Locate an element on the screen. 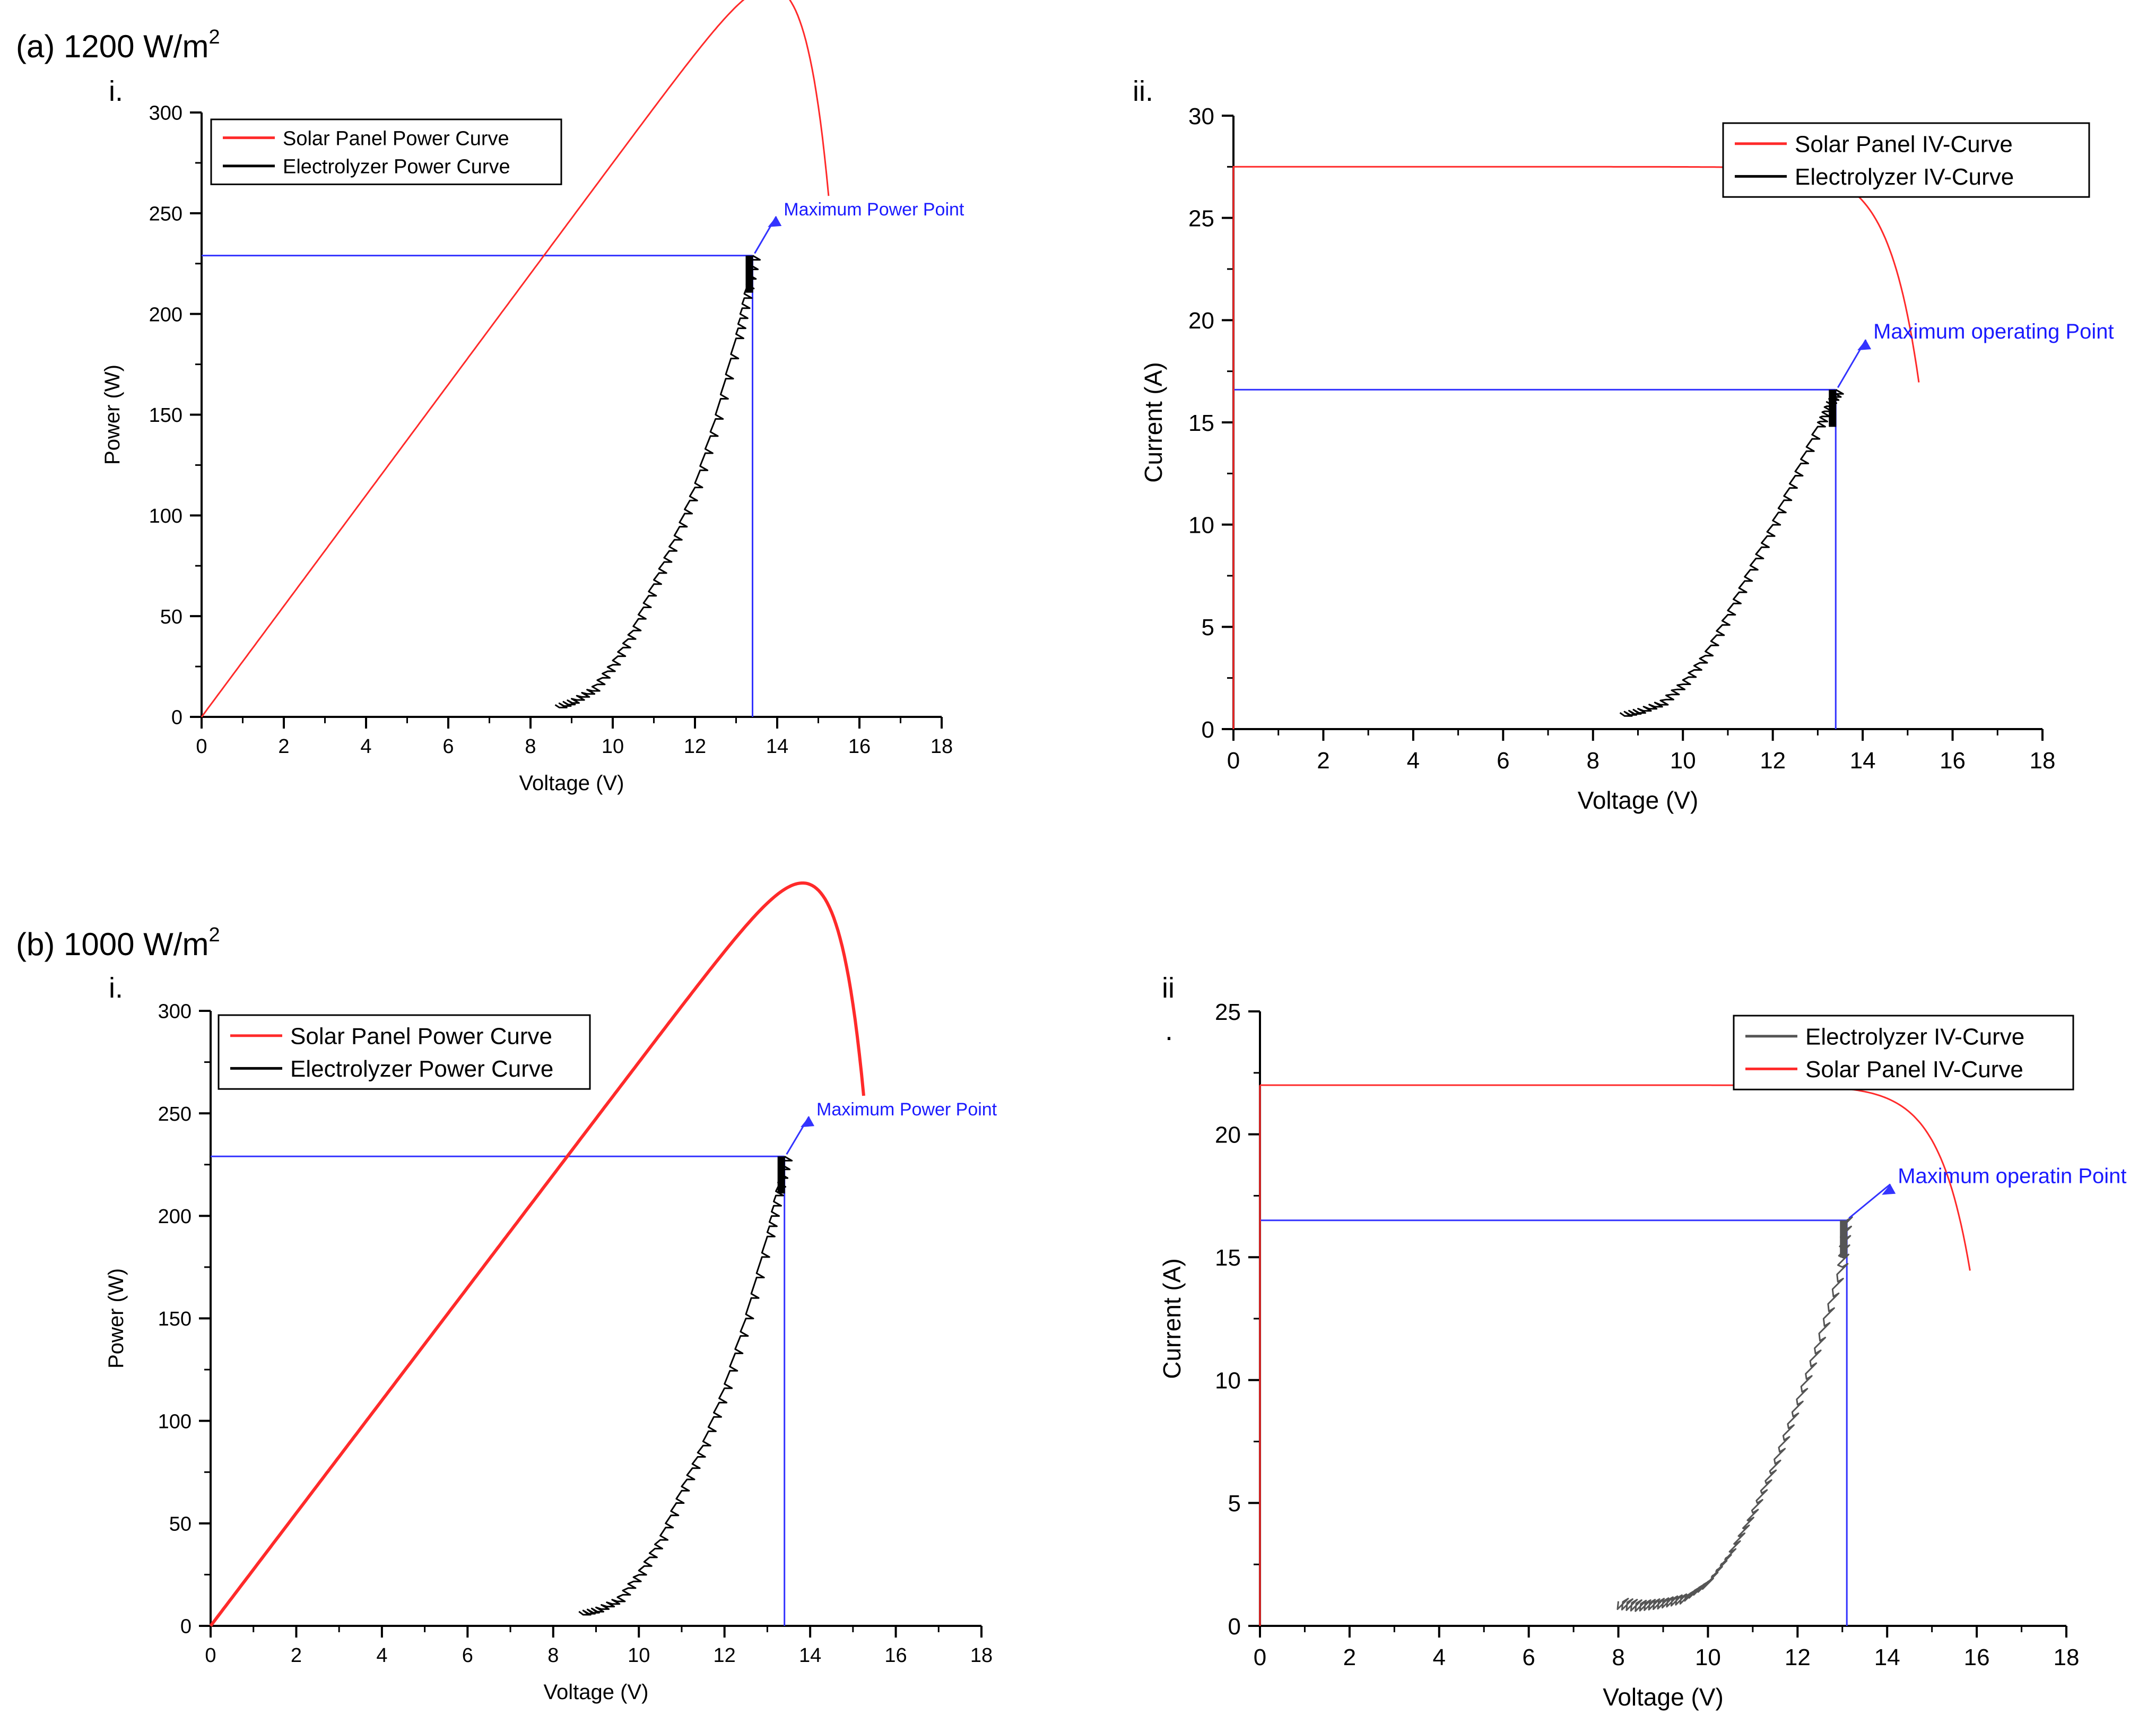  annotation-label: Maximum operating Point is located at coordinates (1993, 331).